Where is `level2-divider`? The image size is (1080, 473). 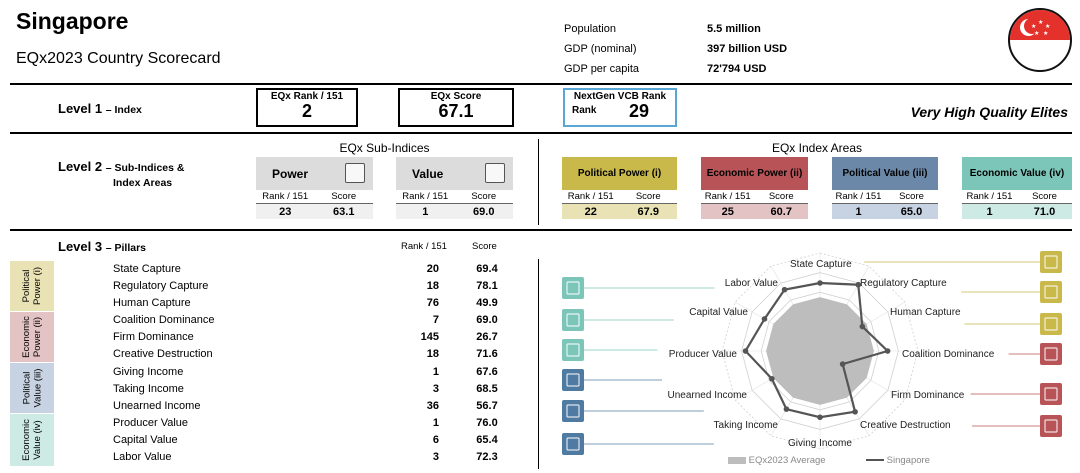 level2-divider is located at coordinates (541, 230).